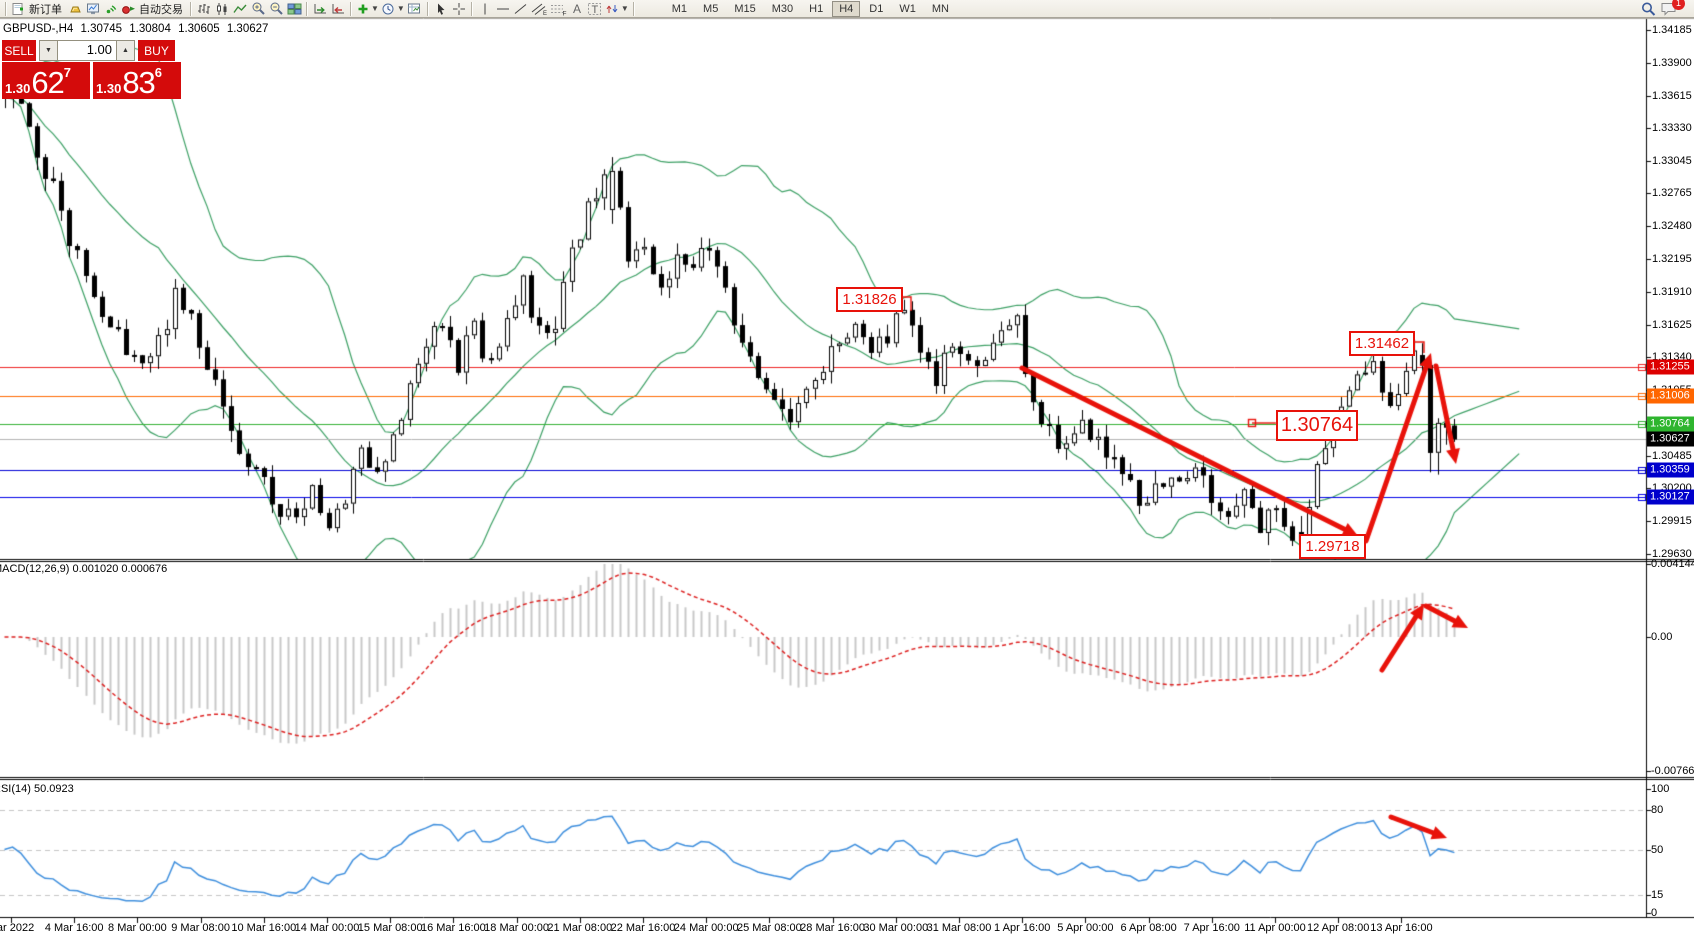 This screenshot has width=1694, height=939. I want to click on templates-icon, so click(415, 9).